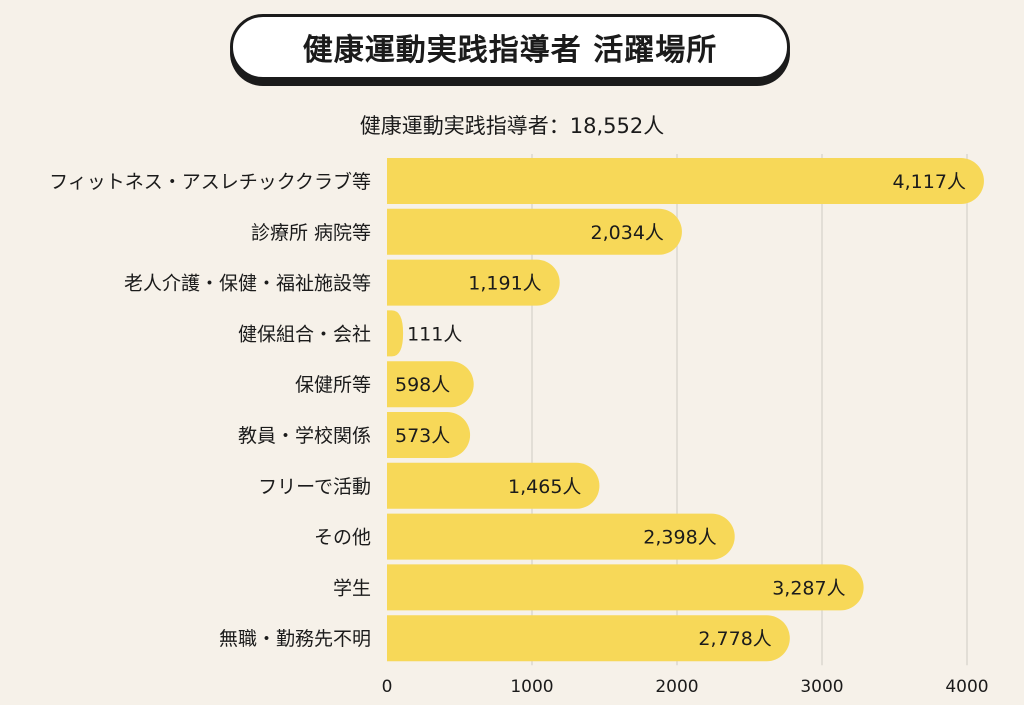 The width and height of the screenshot is (1024, 705). What do you see at coordinates (929, 182) in the screenshot?
I see `value-label: 4,117人` at bounding box center [929, 182].